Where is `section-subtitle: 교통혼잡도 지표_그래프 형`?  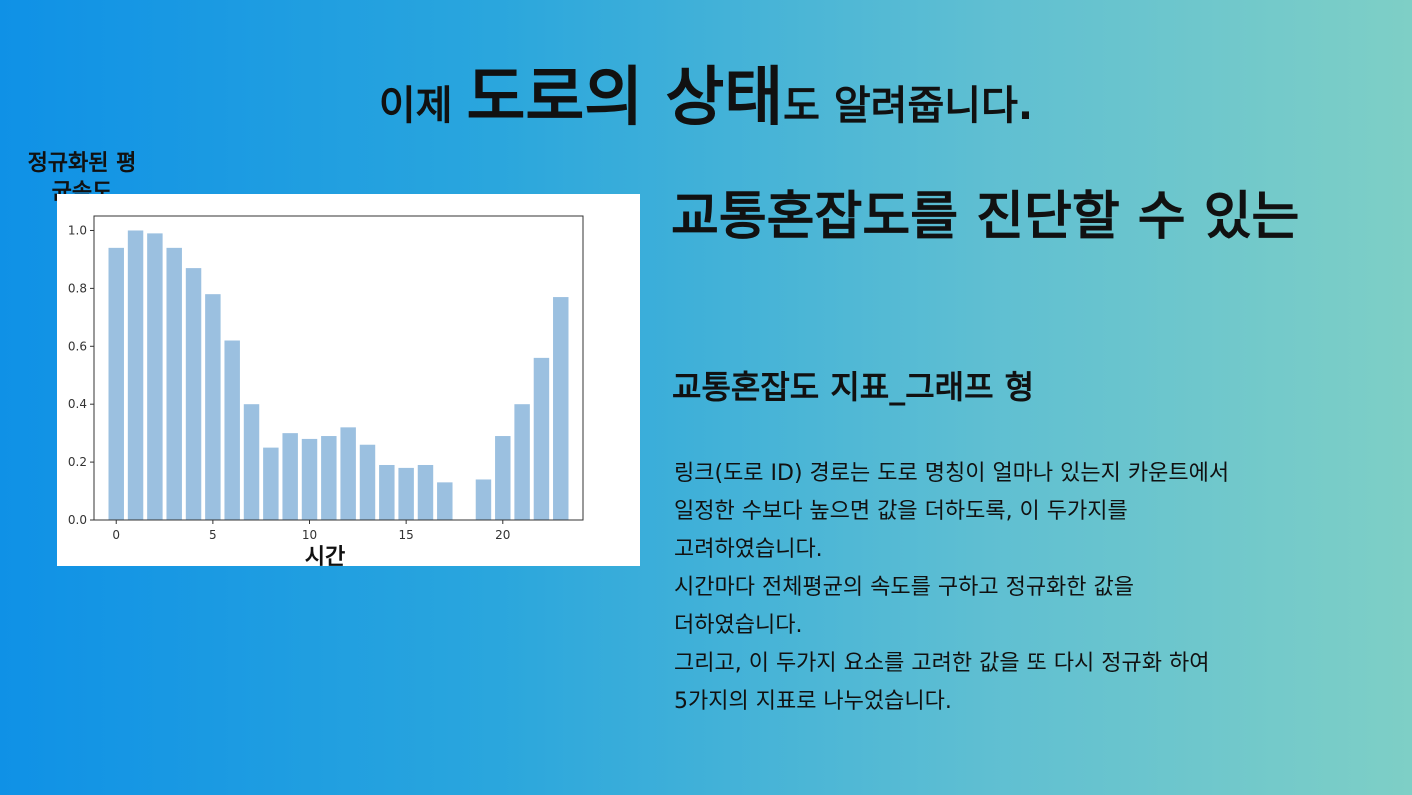
section-subtitle: 교통혼잡도 지표_그래프 형 is located at coordinates (853, 387).